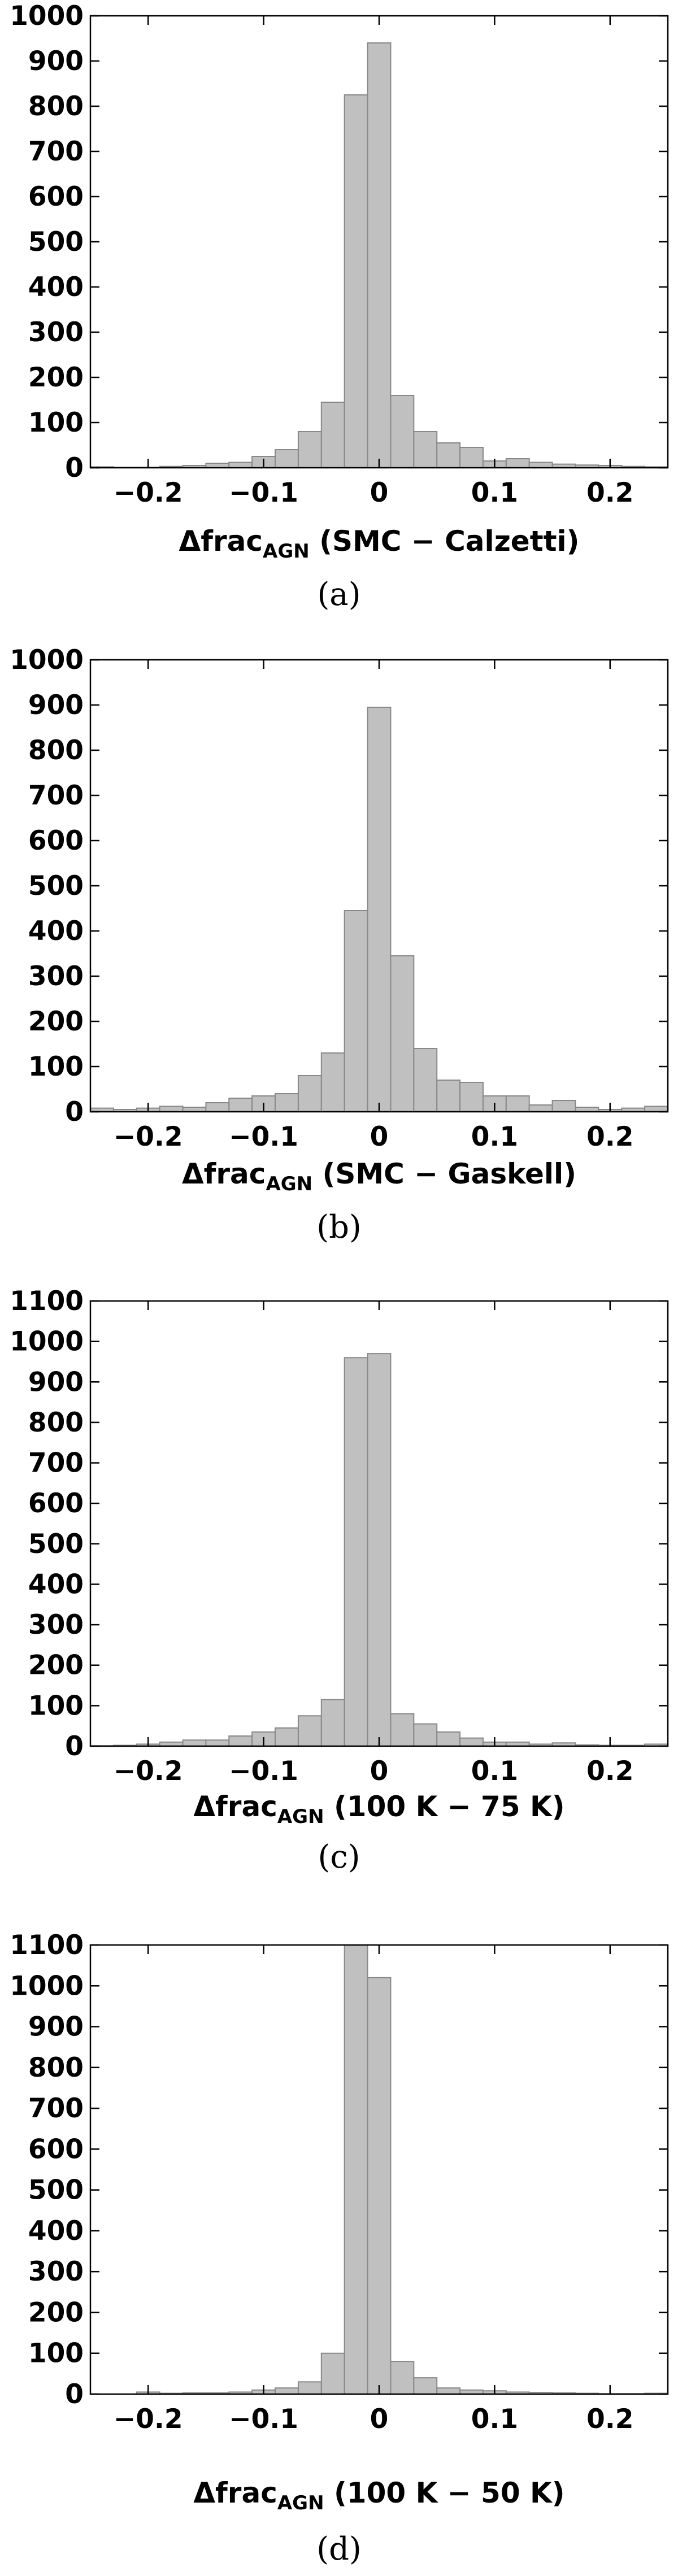 The width and height of the screenshot is (678, 2576). I want to click on ytick-label-b-6: 600, so click(56, 840).